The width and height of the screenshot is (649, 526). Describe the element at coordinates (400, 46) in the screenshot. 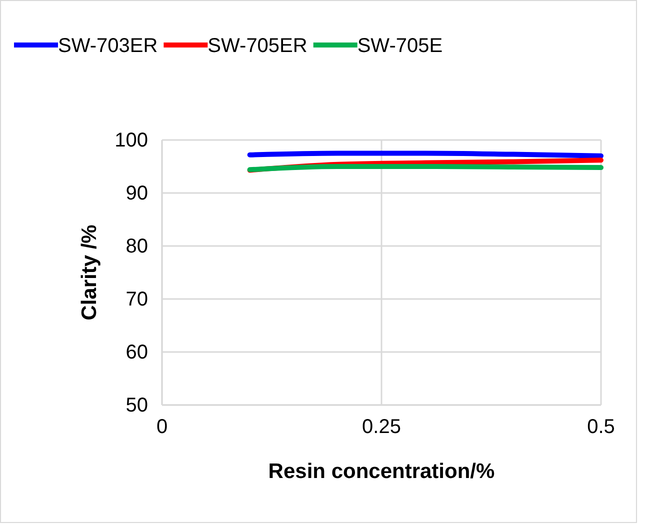

I see `legend-label: SW-705E` at that location.